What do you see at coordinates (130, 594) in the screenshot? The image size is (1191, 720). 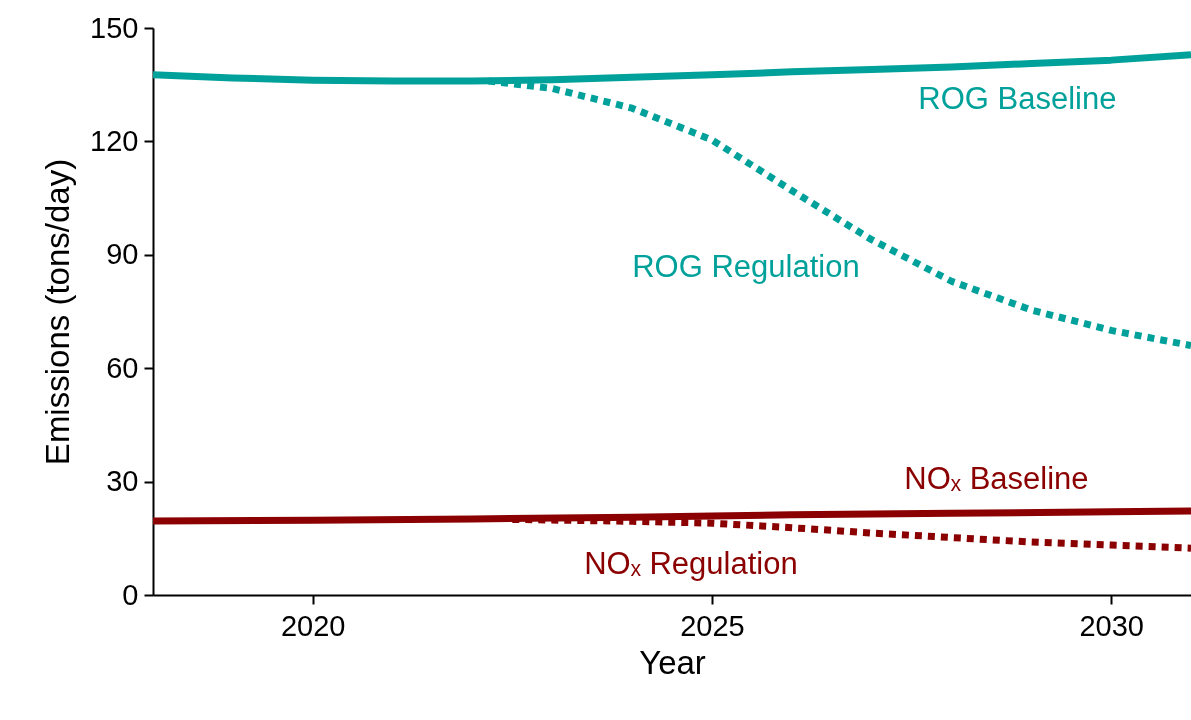 I see `y-tick-label: 0` at bounding box center [130, 594].